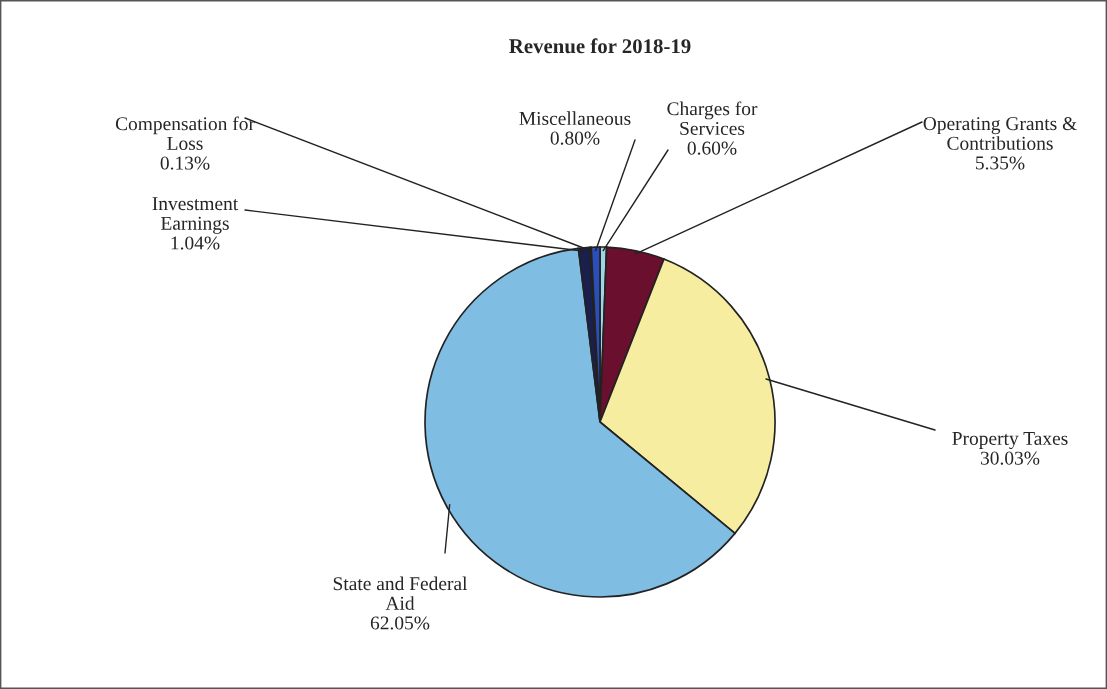 This screenshot has width=1107, height=689. What do you see at coordinates (1000, 163) in the screenshot?
I see `data-label: 5.35%` at bounding box center [1000, 163].